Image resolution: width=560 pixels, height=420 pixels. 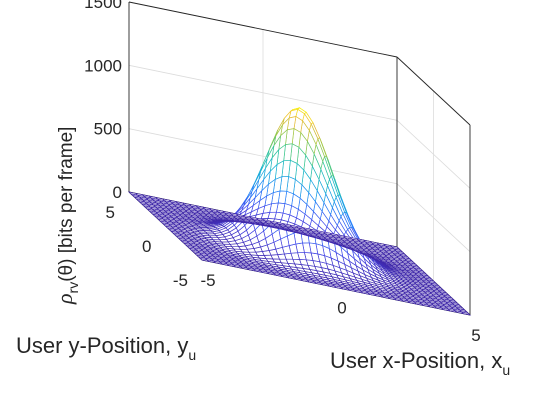 What do you see at coordinates (103, 65) in the screenshot?
I see `z-tick-label: 1000` at bounding box center [103, 65].